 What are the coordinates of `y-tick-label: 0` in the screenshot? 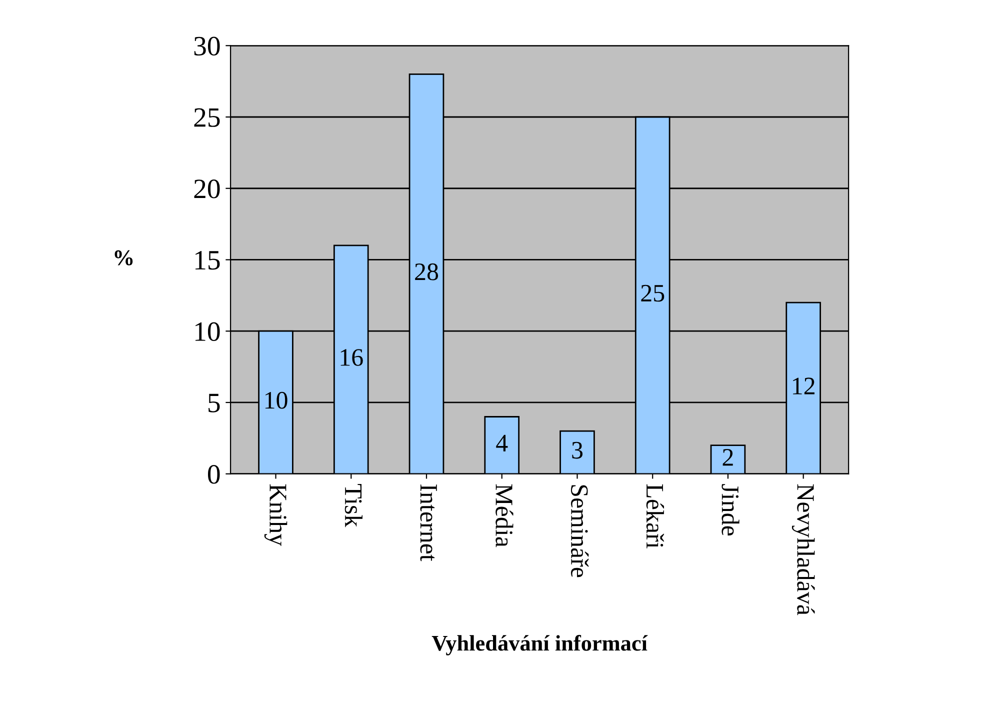 It's located at (214, 474).